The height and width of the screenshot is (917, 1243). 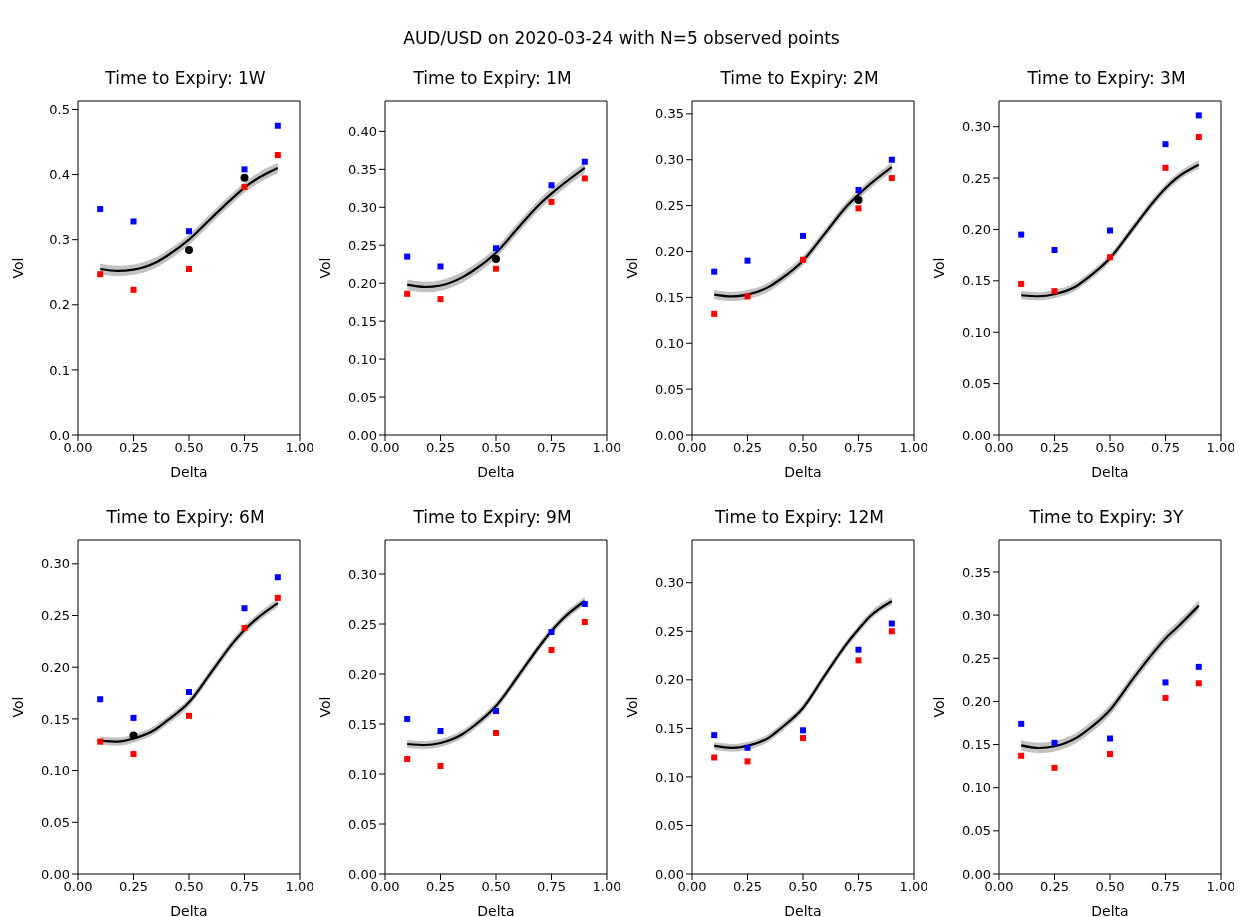 What do you see at coordinates (799, 518) in the screenshot?
I see `chart-title: Time to Expiry: 12M` at bounding box center [799, 518].